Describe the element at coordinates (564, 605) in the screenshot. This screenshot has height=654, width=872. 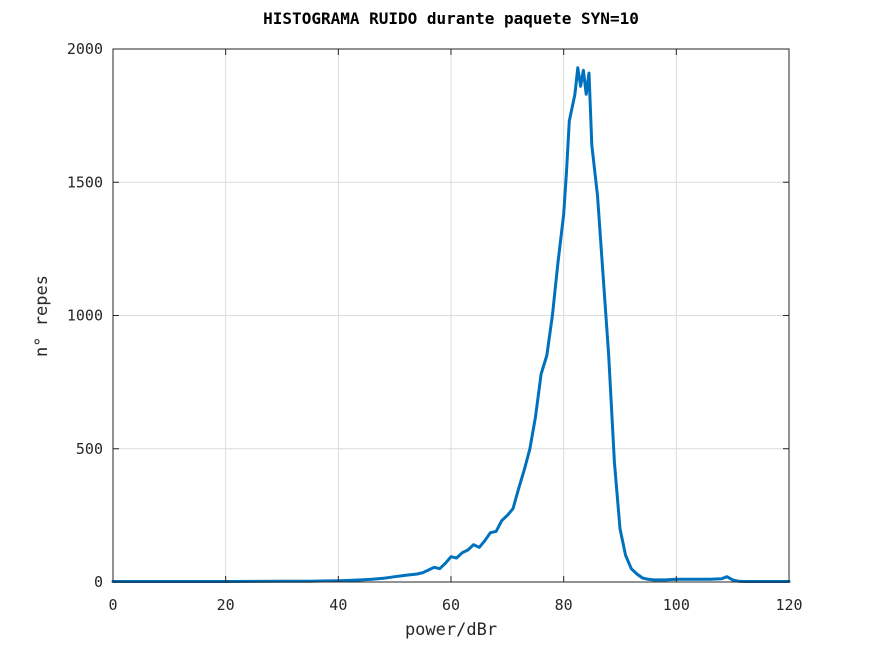
I see `x-tick-label: 80` at that location.